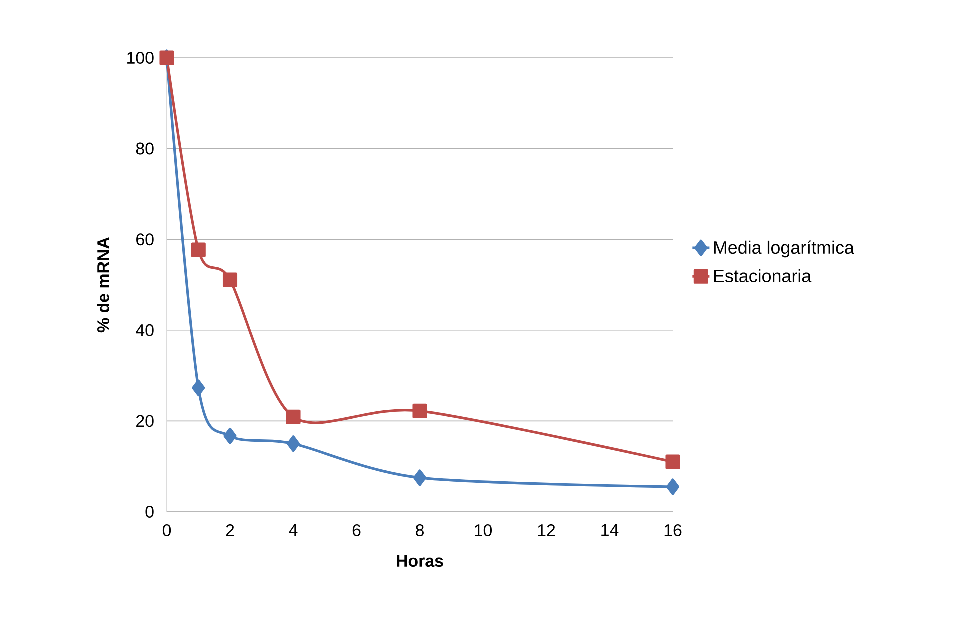 The image size is (968, 634). What do you see at coordinates (356, 530) in the screenshot?
I see `x-tick-label: 6` at bounding box center [356, 530].